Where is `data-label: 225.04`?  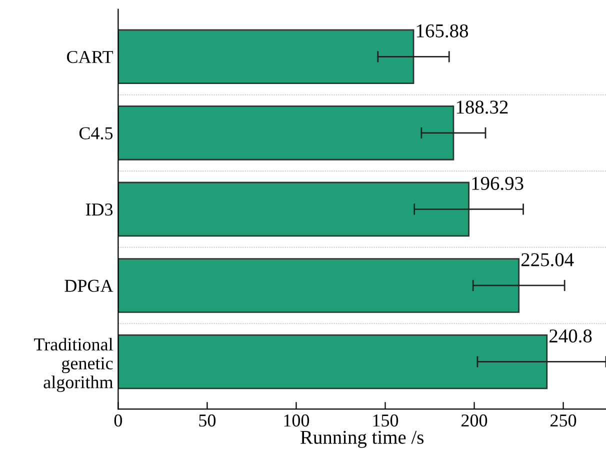
data-label: 225.04 is located at coordinates (547, 259).